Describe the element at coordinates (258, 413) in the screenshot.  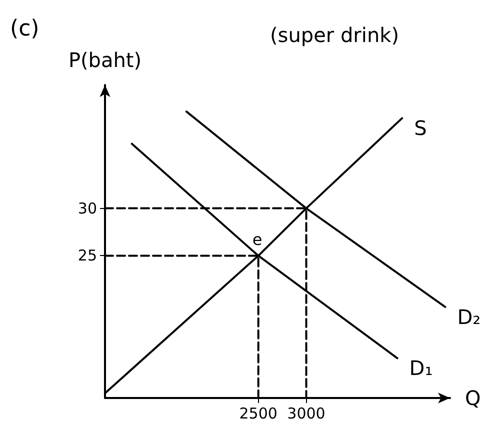
I see `x-tick-label: 2500` at that location.